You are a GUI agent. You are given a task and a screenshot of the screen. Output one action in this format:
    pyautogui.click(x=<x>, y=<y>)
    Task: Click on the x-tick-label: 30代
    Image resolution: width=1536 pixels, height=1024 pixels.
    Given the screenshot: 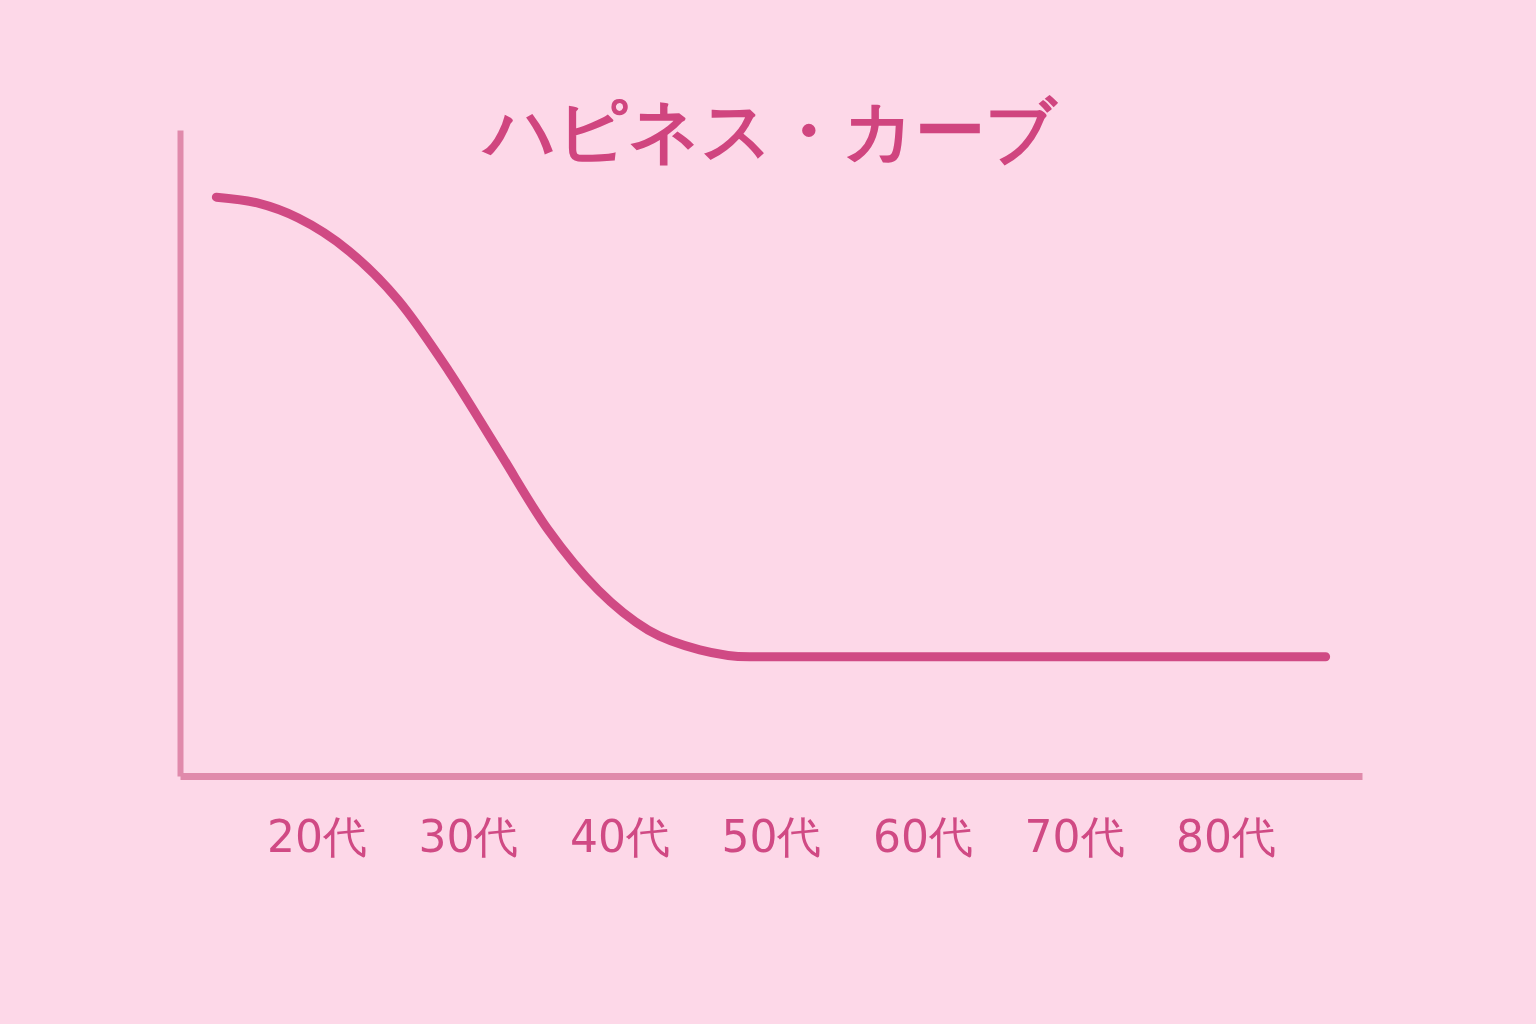 What is the action you would take?
    pyautogui.click(x=468, y=836)
    